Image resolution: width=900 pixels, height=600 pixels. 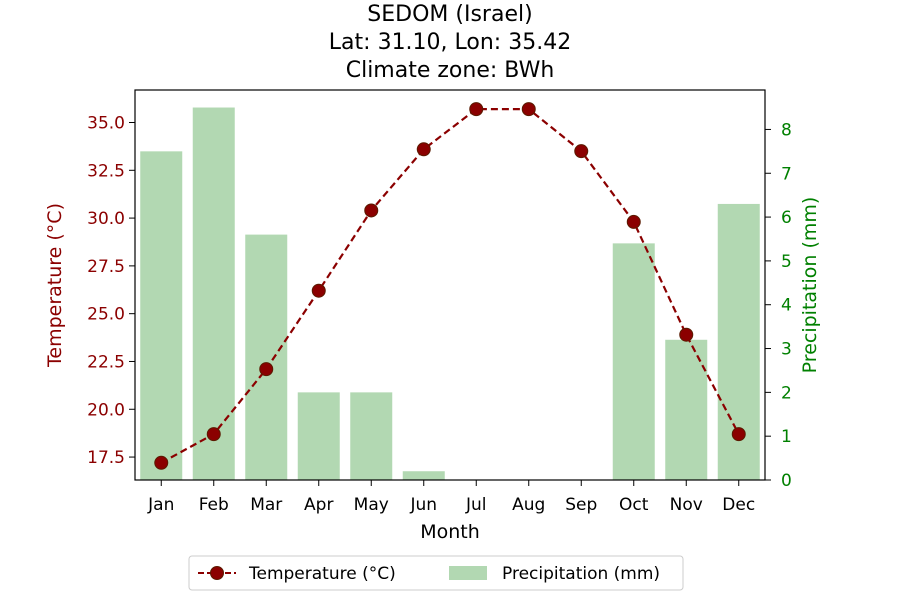 What do you see at coordinates (423, 149) in the screenshot?
I see `temperature-point-jun` at bounding box center [423, 149].